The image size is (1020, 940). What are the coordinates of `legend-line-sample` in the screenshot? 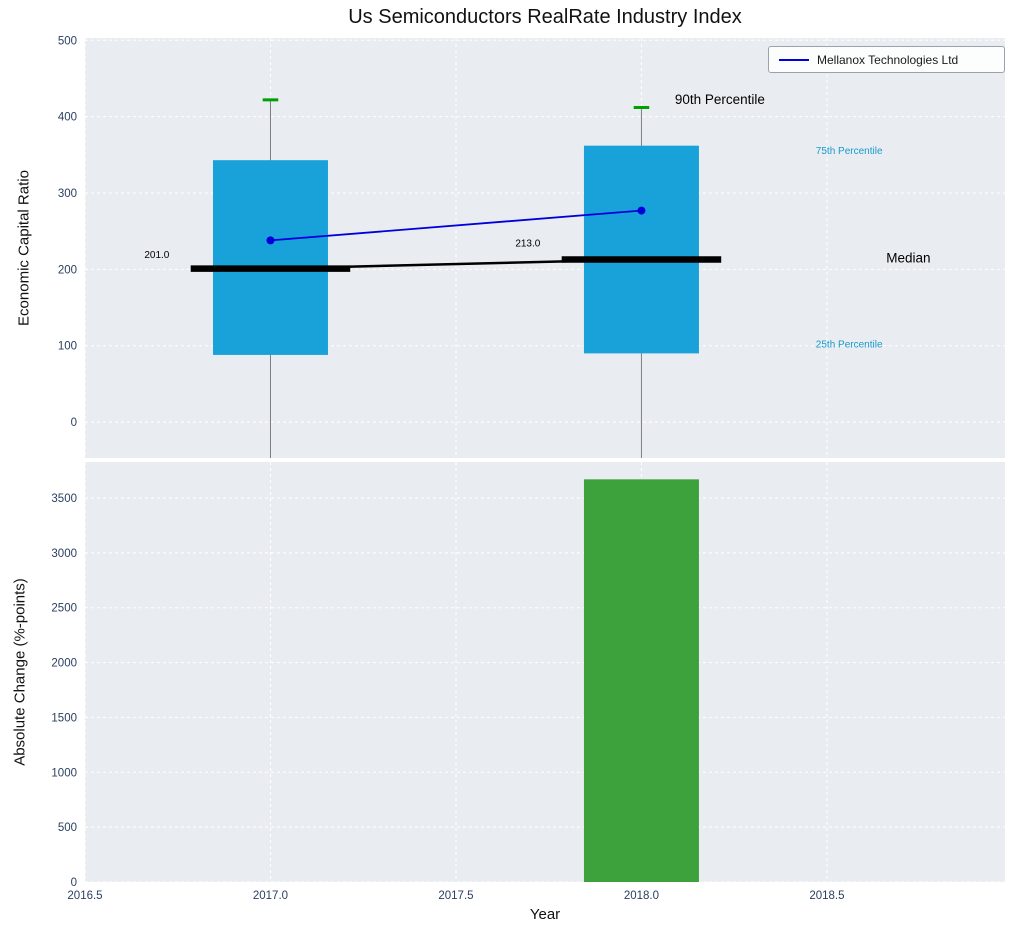 It's located at (794, 59).